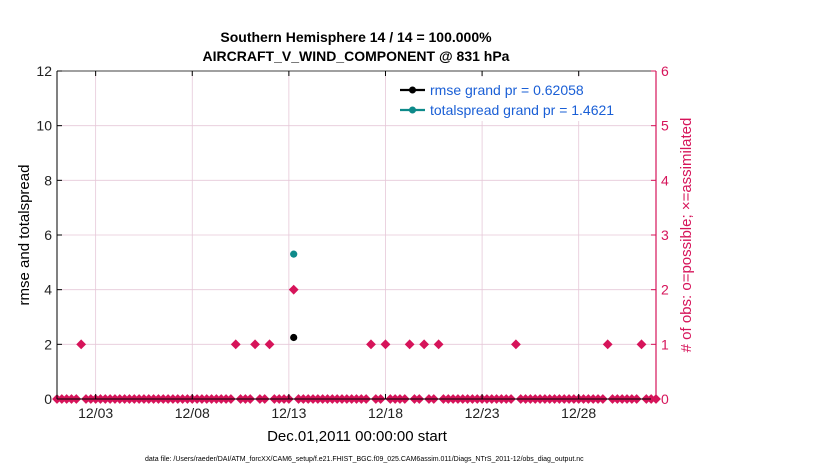 This screenshot has width=830, height=470. I want to click on y-tick-label-left: 0, so click(48, 399).